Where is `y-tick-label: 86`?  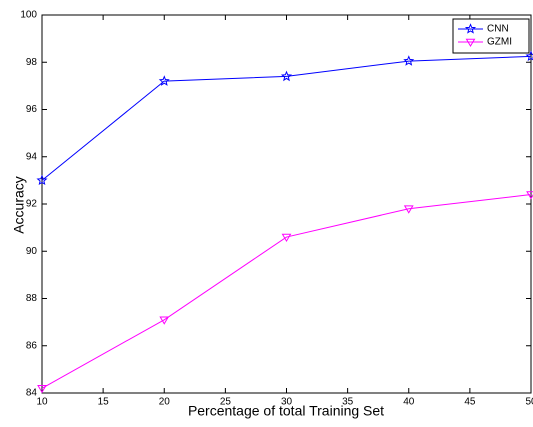 y-tick-label: 86 is located at coordinates (32, 345).